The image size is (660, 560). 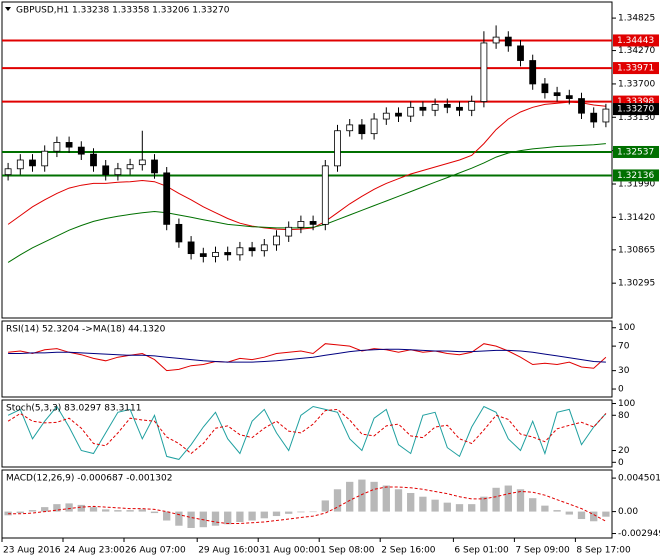 I want to click on x-tick-label: 8 Sep 17:00, so click(x=603, y=551).